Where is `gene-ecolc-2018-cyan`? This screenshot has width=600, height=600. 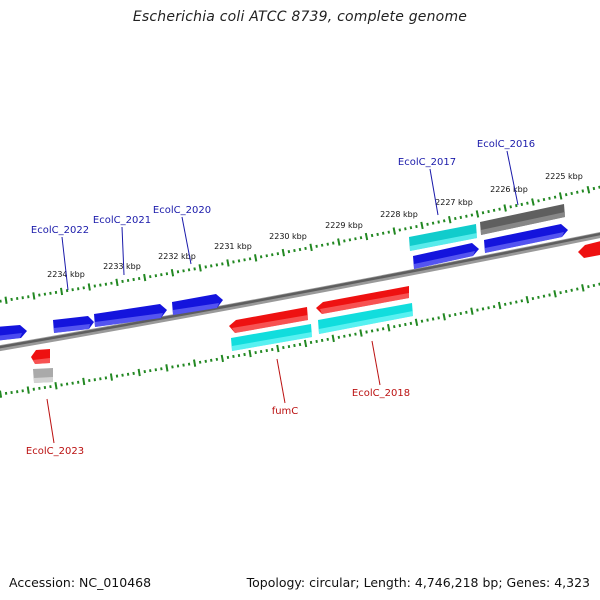 gene-ecolc-2018-cyan is located at coordinates (365, 318).